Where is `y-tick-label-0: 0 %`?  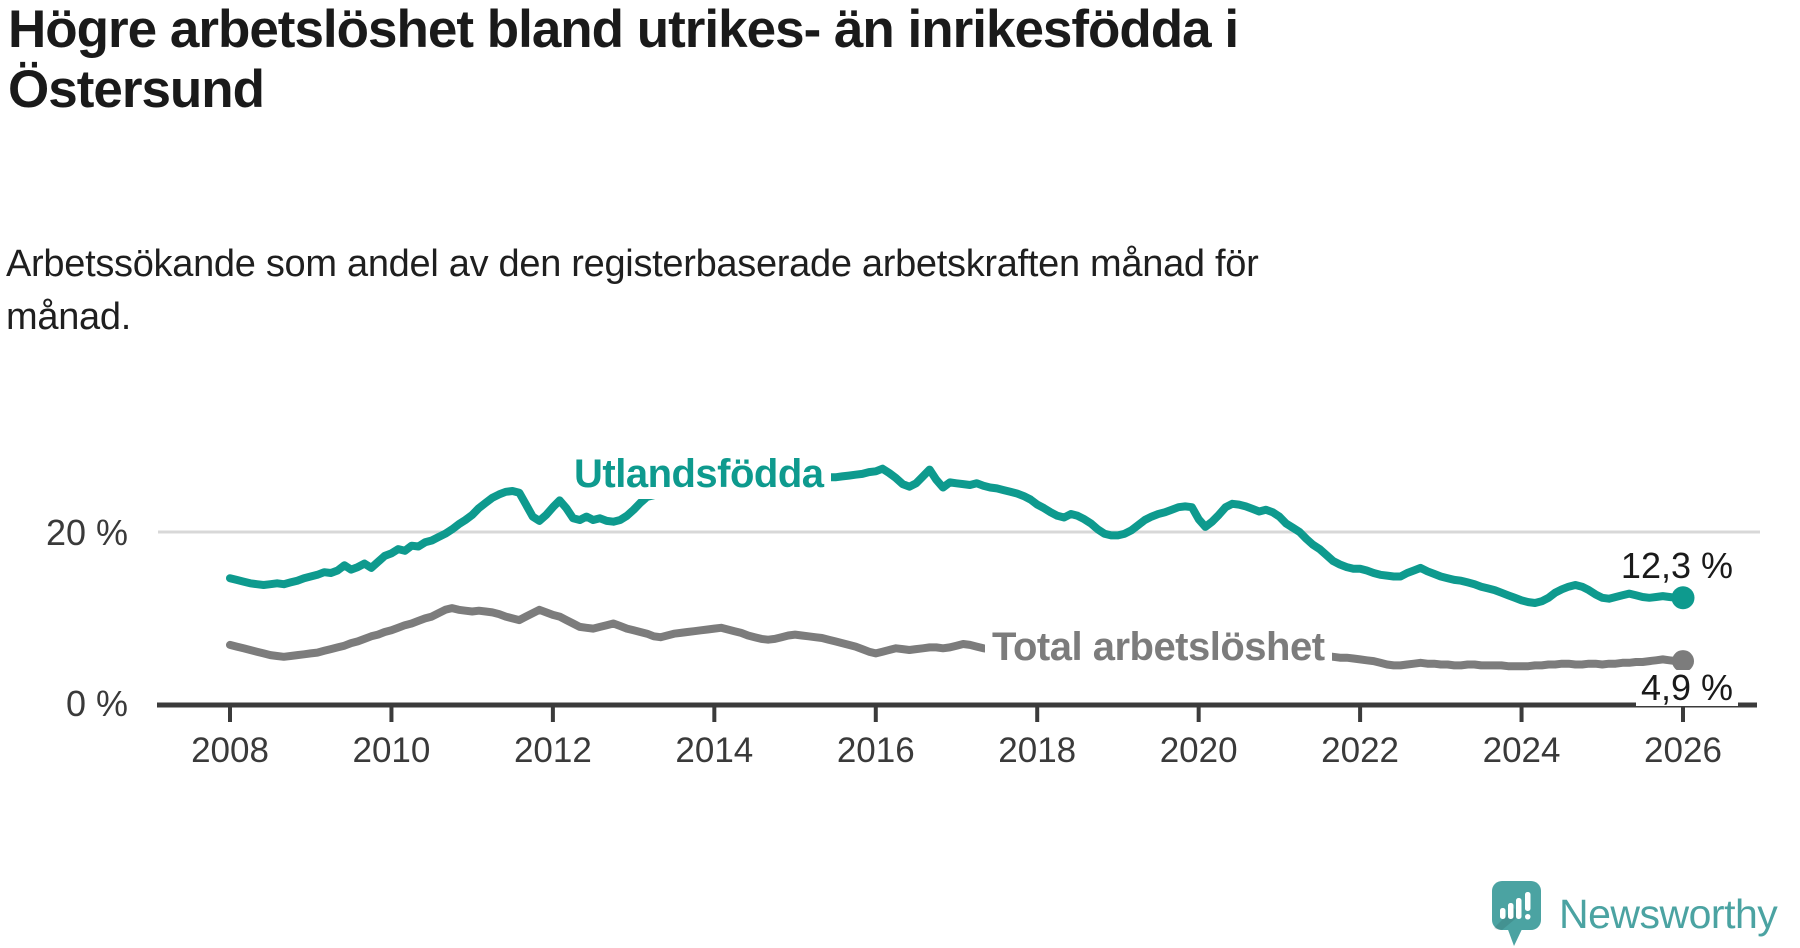
y-tick-label-0: 0 % is located at coordinates (96, 703).